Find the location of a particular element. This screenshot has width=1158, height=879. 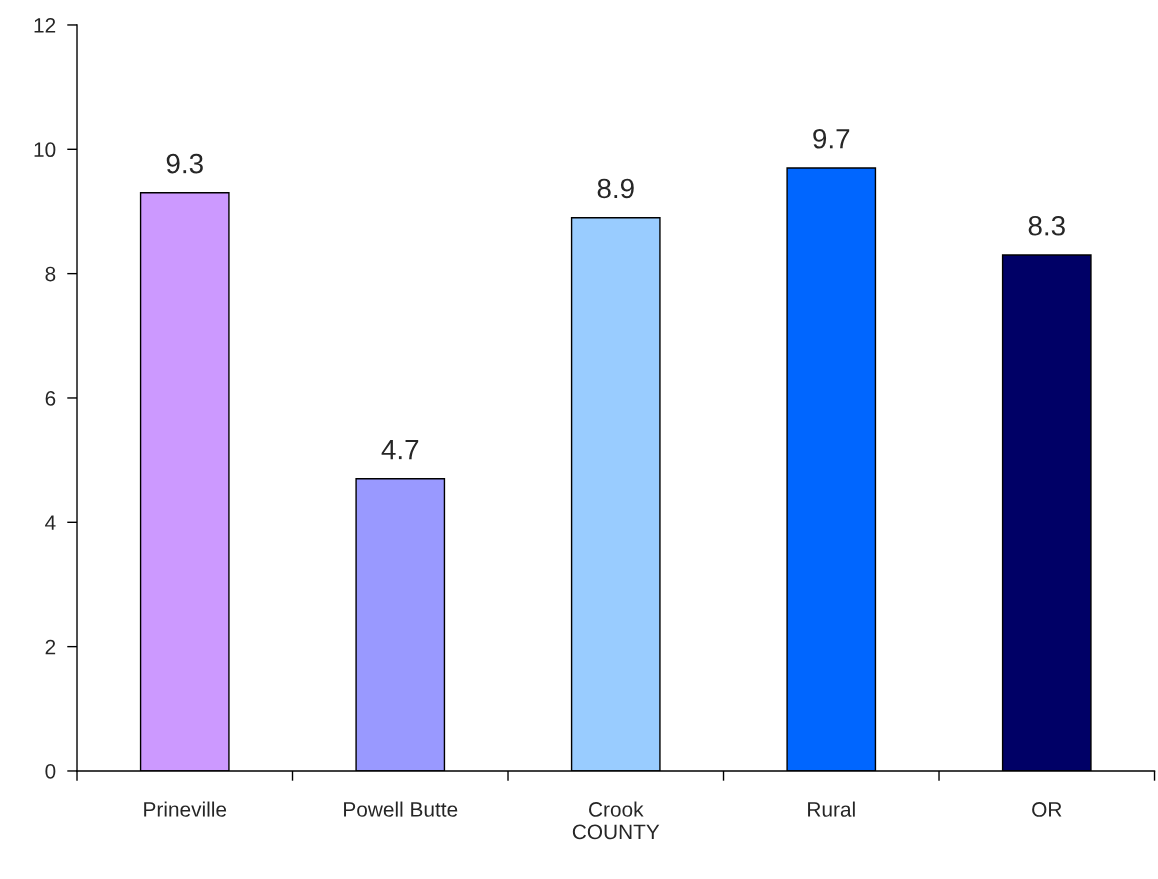

x-tick-label: Prineville is located at coordinates (185, 809).